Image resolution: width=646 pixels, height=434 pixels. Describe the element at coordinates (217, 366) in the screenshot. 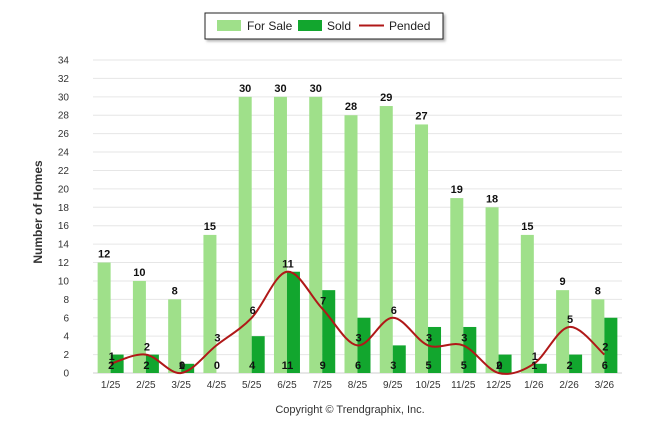

I see `label-sold-4-25: 0` at that location.